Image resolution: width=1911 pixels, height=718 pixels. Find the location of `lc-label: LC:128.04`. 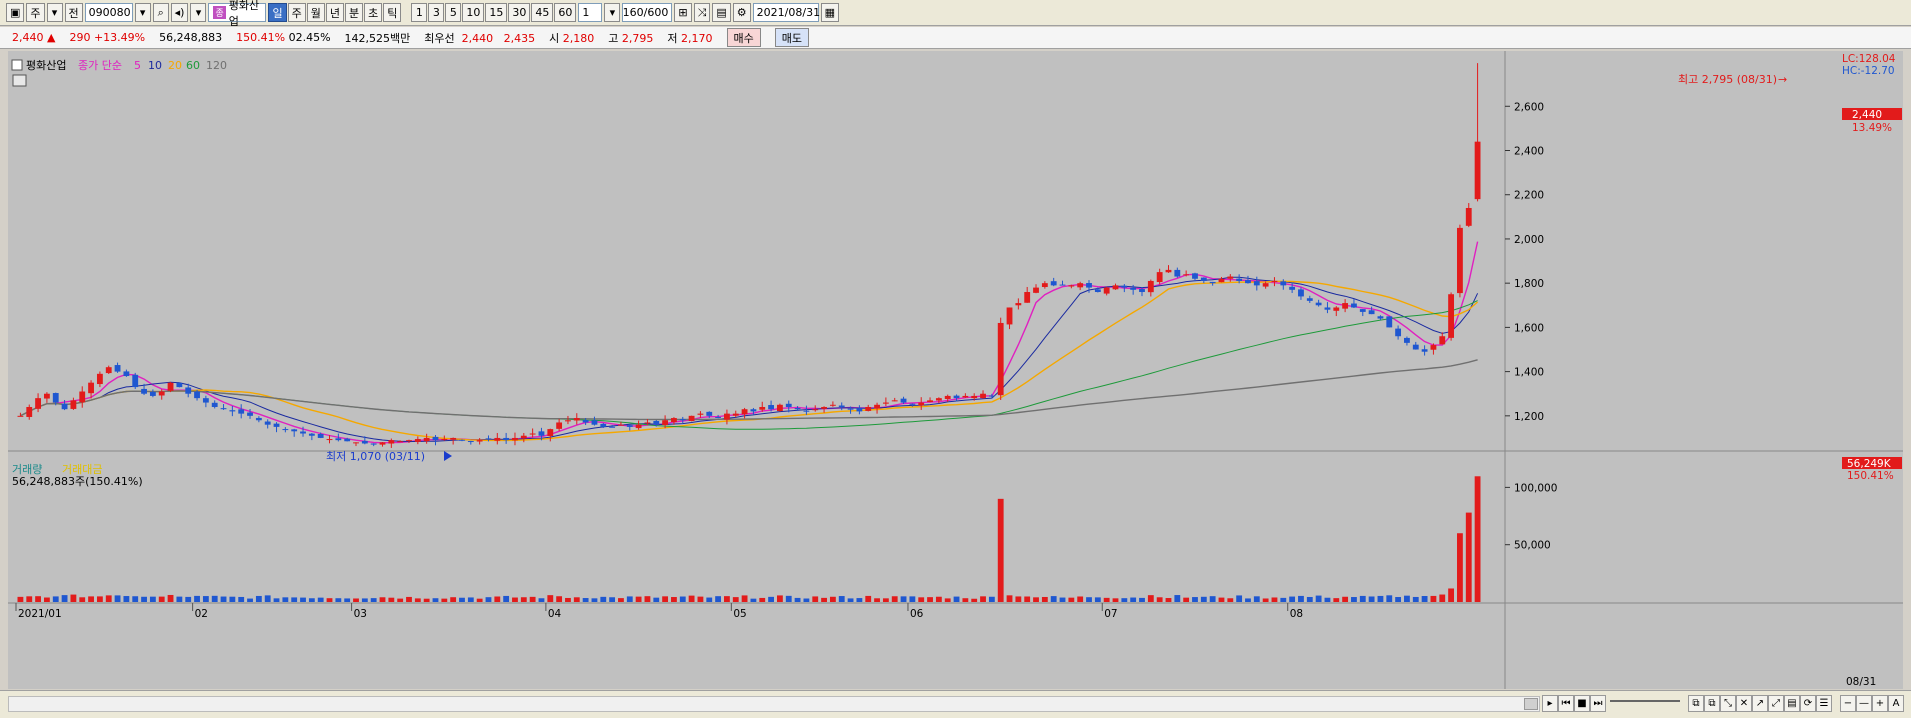

lc-label: LC:128.04 is located at coordinates (1869, 59).